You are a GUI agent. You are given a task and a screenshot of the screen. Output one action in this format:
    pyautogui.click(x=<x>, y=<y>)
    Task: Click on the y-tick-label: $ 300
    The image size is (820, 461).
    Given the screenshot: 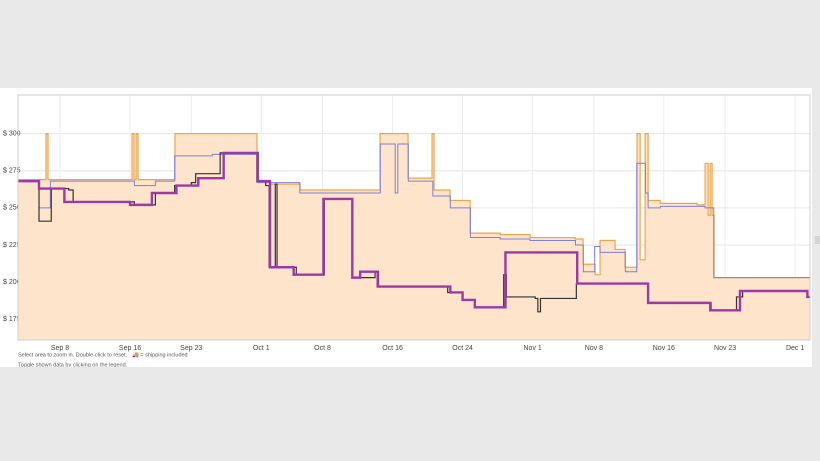 What is the action you would take?
    pyautogui.click(x=12, y=133)
    